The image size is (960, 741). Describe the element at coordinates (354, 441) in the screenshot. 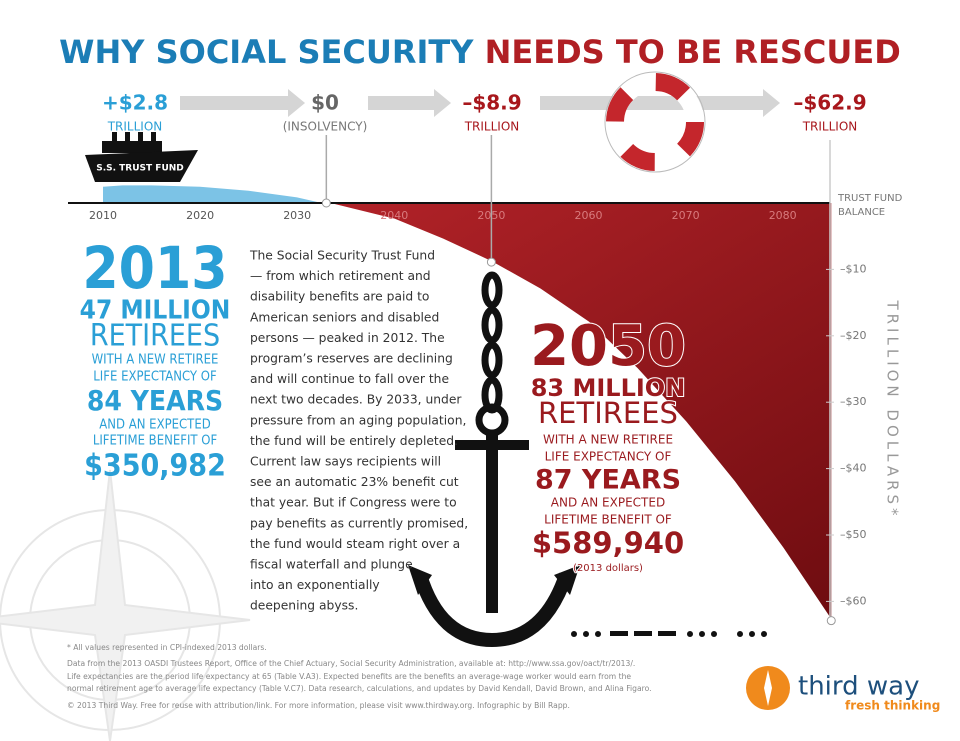

I see `paragraph-line: the fund will be entirely depleted.` at that location.